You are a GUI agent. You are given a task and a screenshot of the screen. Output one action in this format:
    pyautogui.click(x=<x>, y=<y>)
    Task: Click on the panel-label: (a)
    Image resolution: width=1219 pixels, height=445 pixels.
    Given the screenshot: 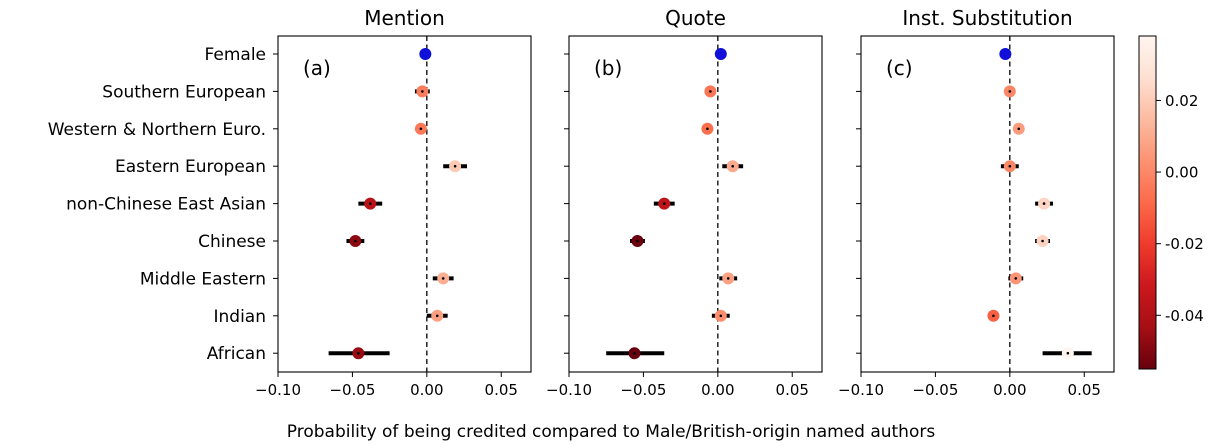 What is the action you would take?
    pyautogui.click(x=317, y=68)
    